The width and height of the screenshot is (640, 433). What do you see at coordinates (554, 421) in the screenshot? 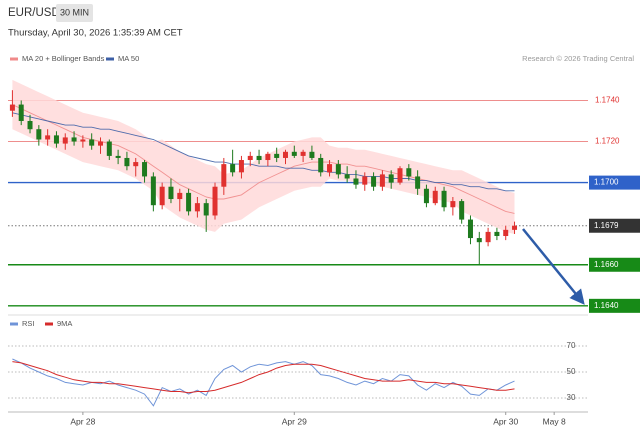
I see `x-tick-label: May 8` at bounding box center [554, 421].